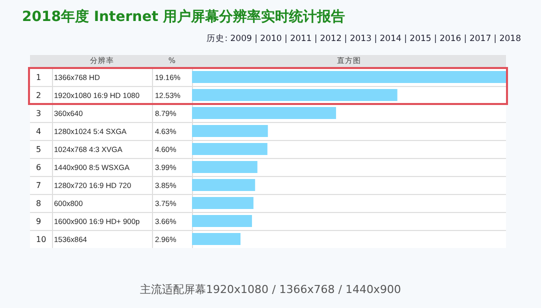  I want to click on text: 8, so click(39, 203).